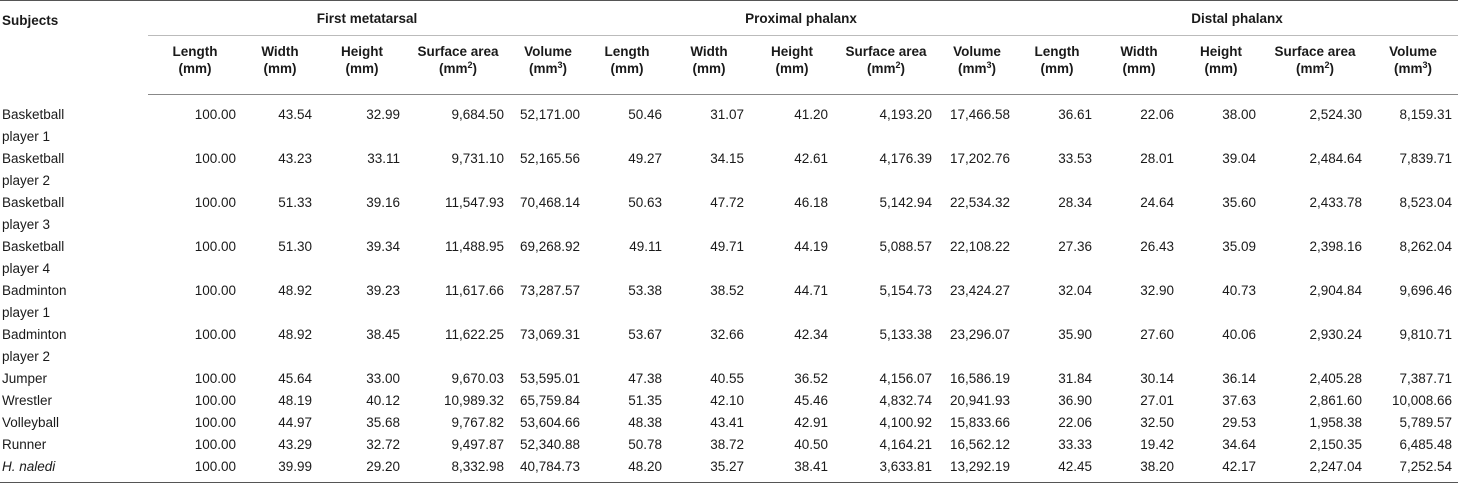 Image resolution: width=1458 pixels, height=497 pixels. I want to click on table-cell: 27.01, so click(1157, 400).